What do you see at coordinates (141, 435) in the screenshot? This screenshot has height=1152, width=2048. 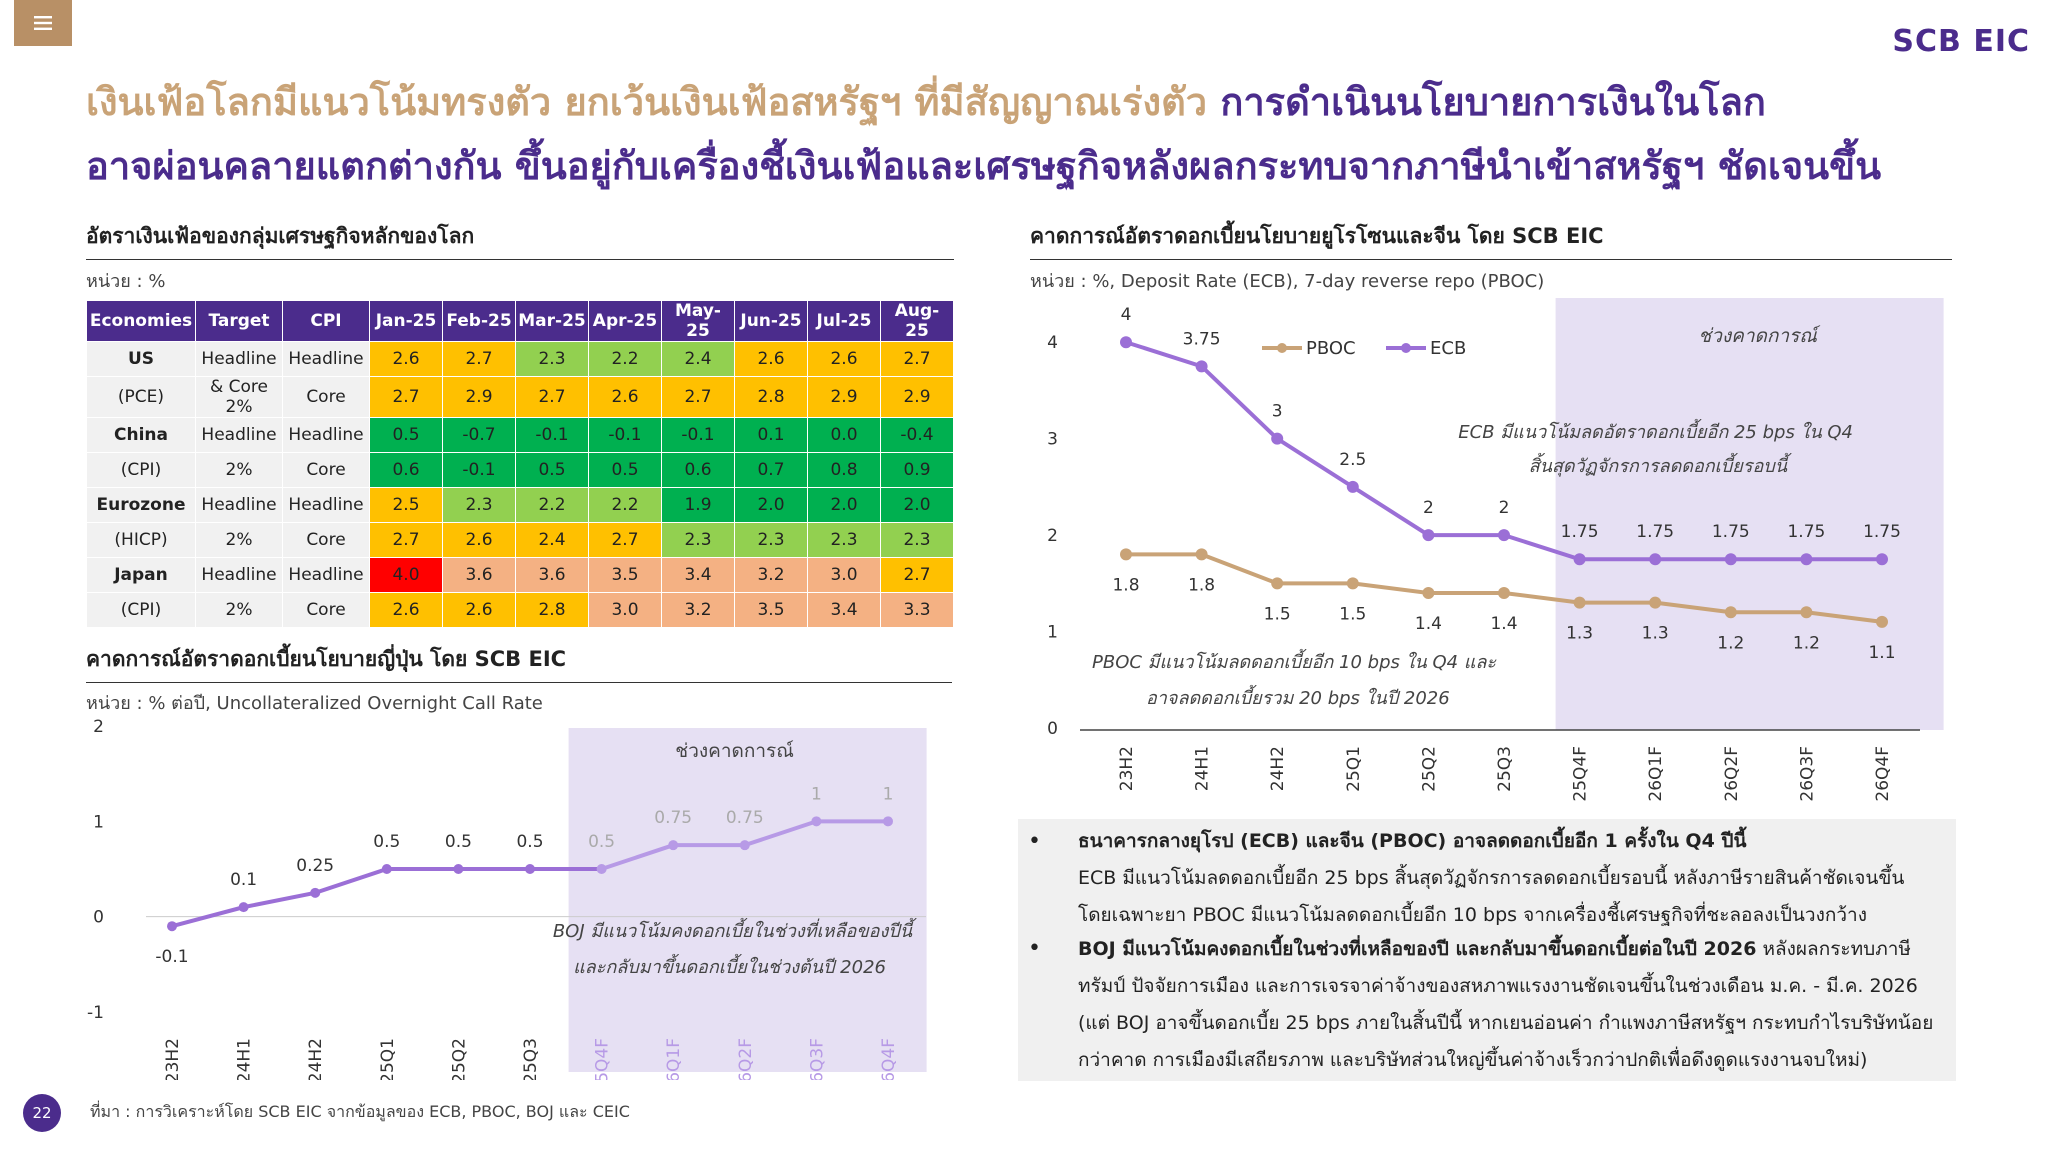 I see `economy-cell: China` at bounding box center [141, 435].